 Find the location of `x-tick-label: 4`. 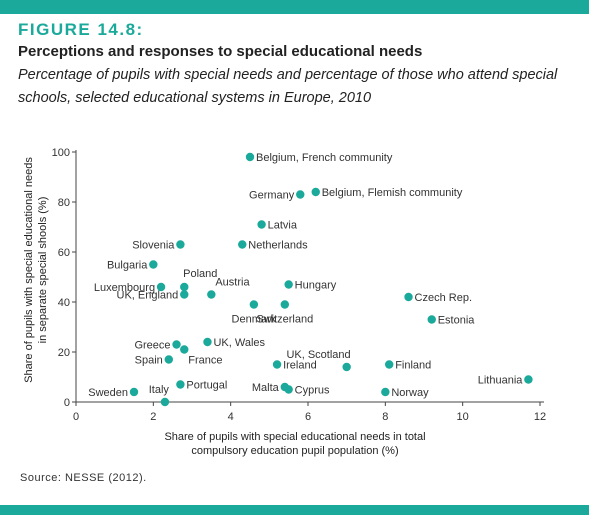

x-tick-label: 4 is located at coordinates (231, 417).